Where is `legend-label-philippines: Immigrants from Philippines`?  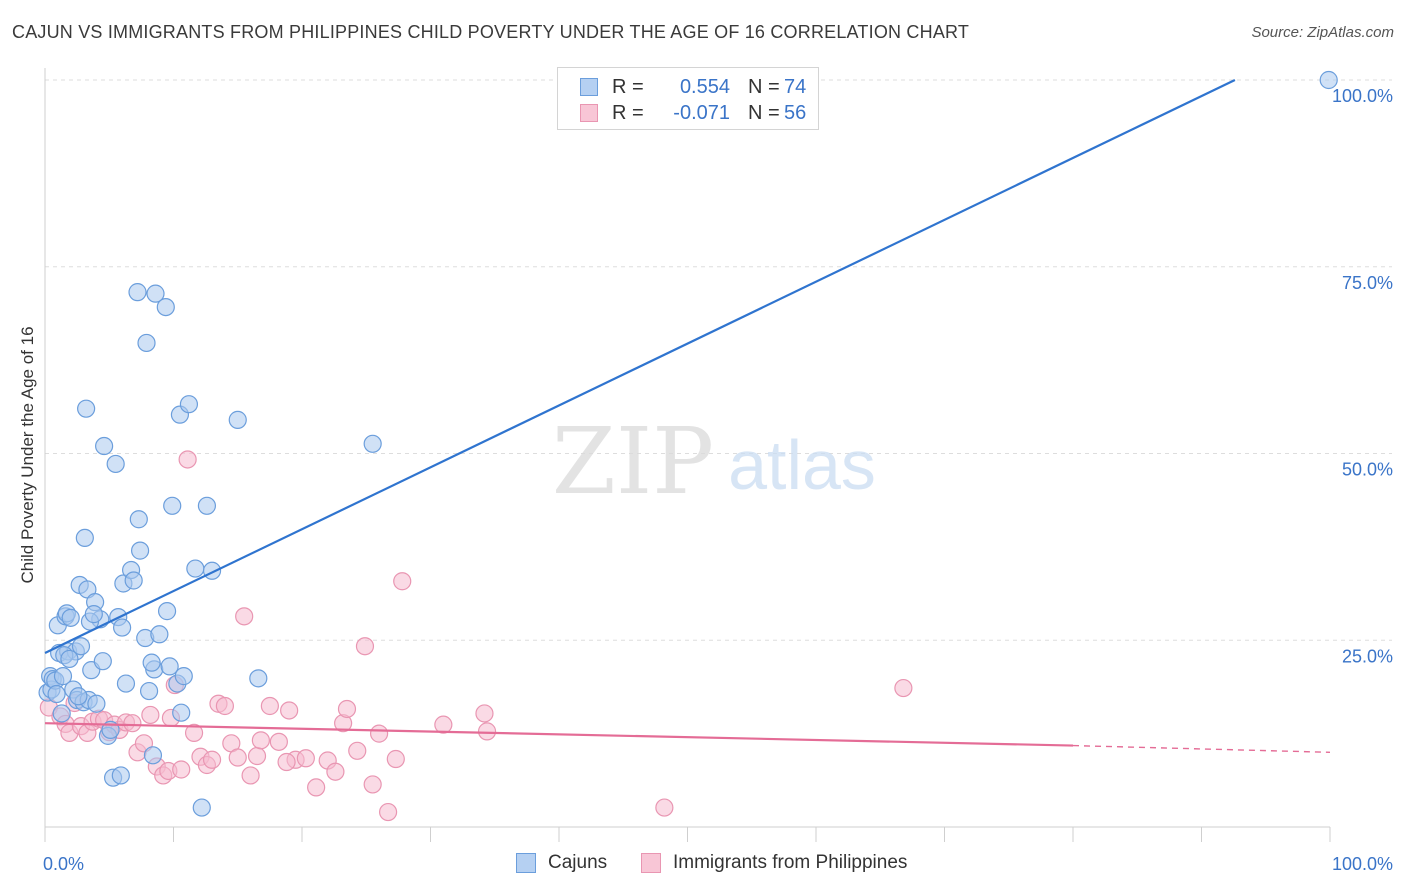
legend-label-philippines: Immigrants from Philippines is located at coordinates (790, 862).